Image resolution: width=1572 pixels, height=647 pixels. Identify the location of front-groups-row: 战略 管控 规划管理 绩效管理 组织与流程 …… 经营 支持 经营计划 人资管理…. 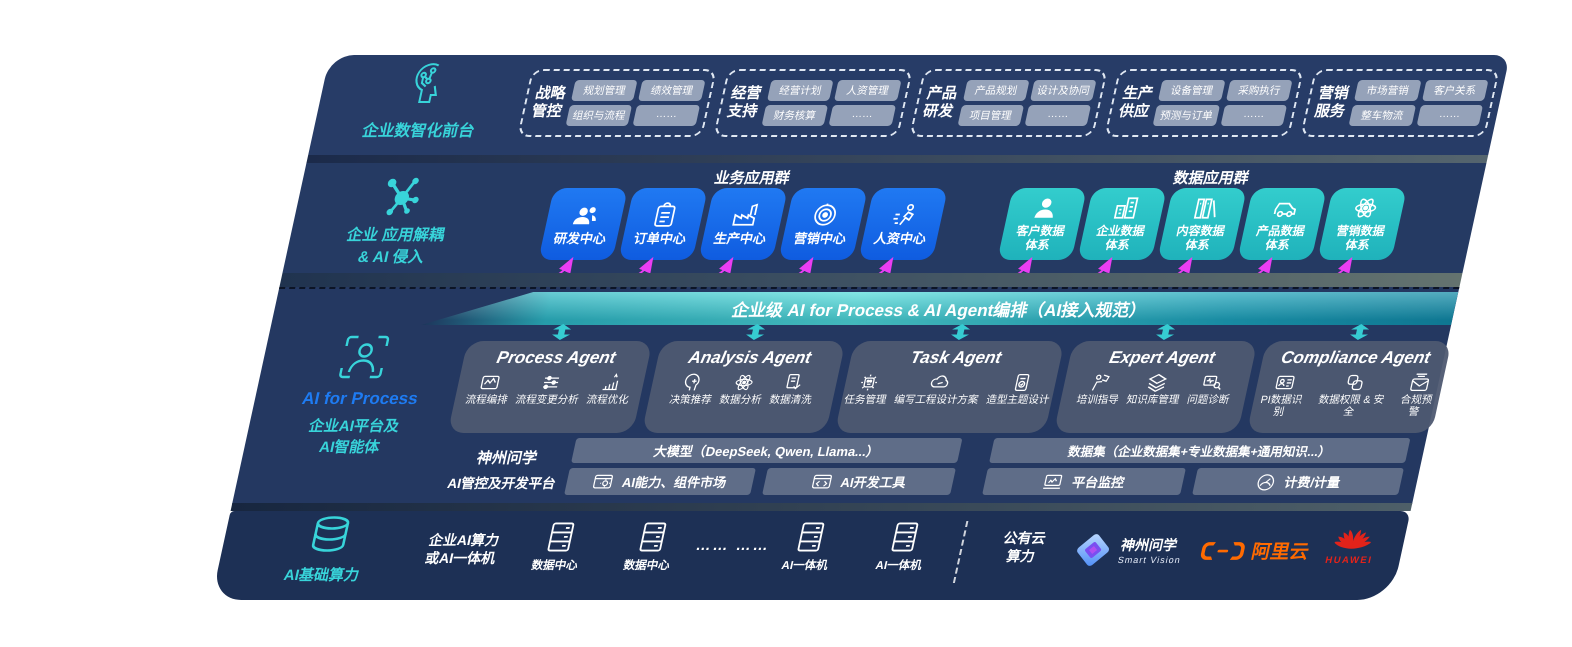
(1008, 103).